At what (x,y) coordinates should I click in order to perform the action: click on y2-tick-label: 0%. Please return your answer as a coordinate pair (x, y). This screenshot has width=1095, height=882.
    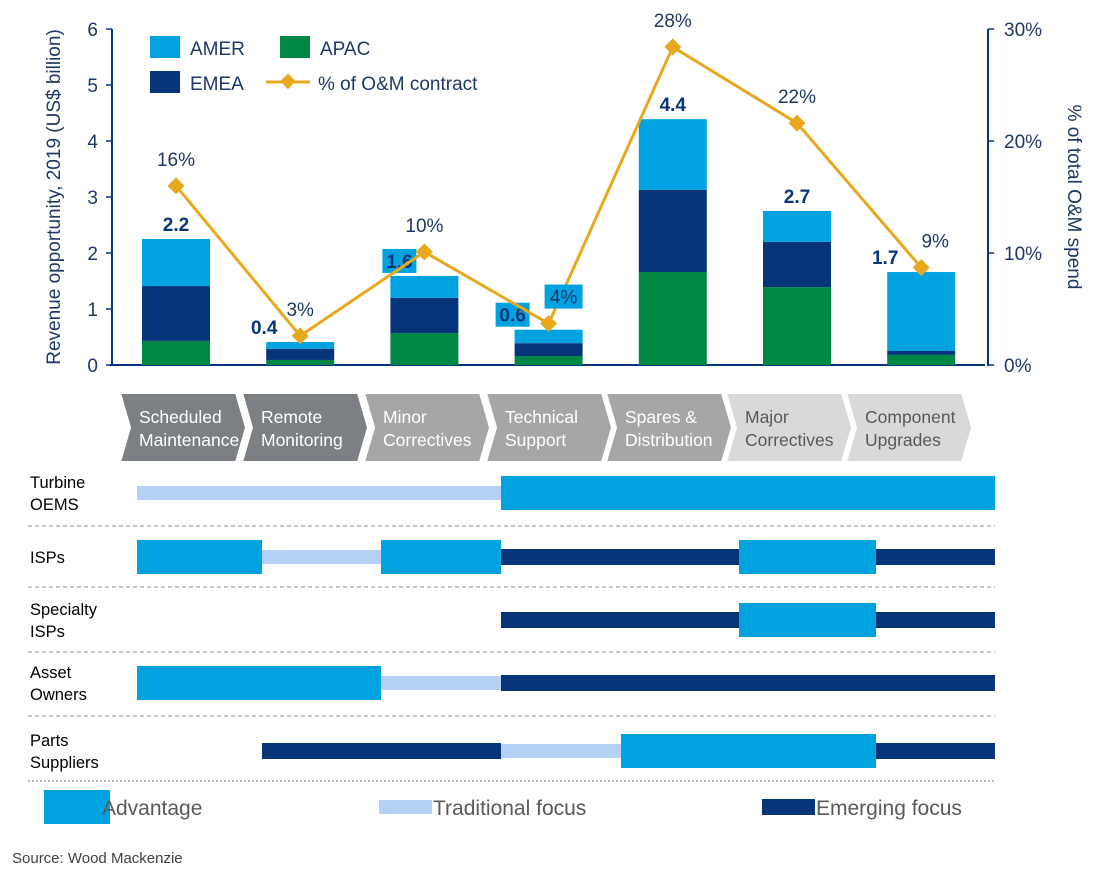
    Looking at the image, I should click on (1018, 366).